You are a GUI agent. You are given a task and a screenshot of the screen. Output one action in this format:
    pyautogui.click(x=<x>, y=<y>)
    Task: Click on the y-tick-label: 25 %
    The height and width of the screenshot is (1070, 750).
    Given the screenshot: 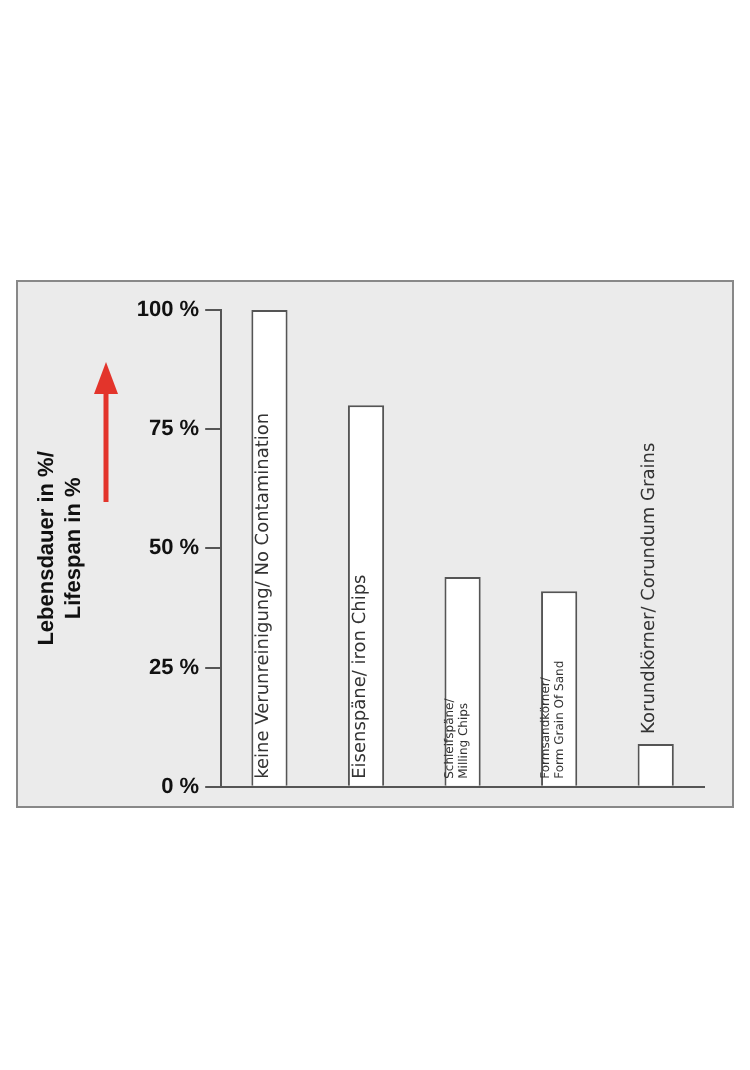 What is the action you would take?
    pyautogui.click(x=174, y=667)
    